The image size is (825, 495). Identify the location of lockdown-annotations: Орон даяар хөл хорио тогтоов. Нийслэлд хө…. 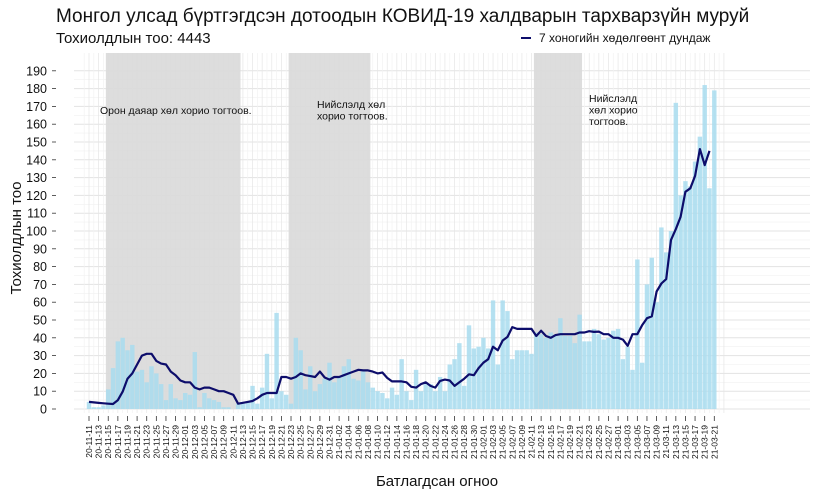
(369, 110).